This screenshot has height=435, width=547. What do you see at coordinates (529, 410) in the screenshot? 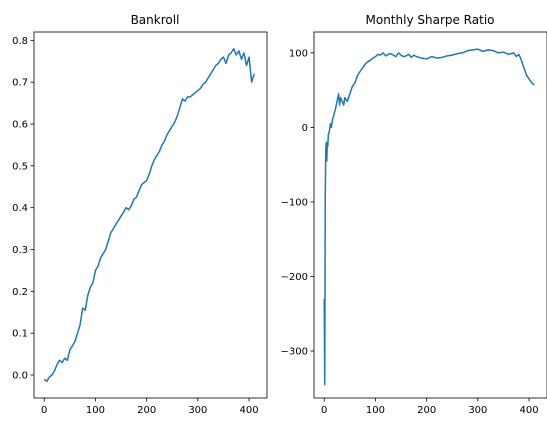
I see `sharpe-x-tick-label: 400` at bounding box center [529, 410].